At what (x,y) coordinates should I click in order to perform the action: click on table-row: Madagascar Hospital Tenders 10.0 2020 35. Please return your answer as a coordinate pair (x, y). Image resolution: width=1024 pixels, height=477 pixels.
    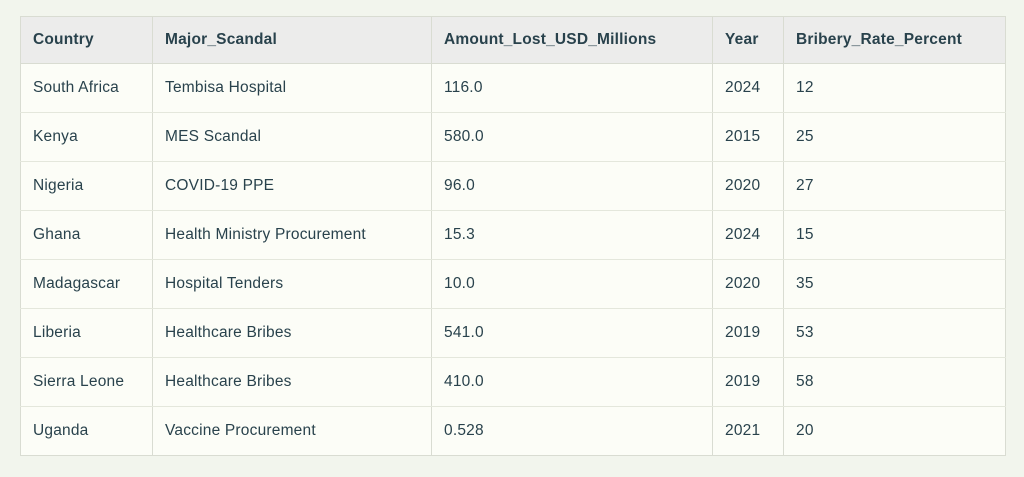
    Looking at the image, I should click on (513, 284).